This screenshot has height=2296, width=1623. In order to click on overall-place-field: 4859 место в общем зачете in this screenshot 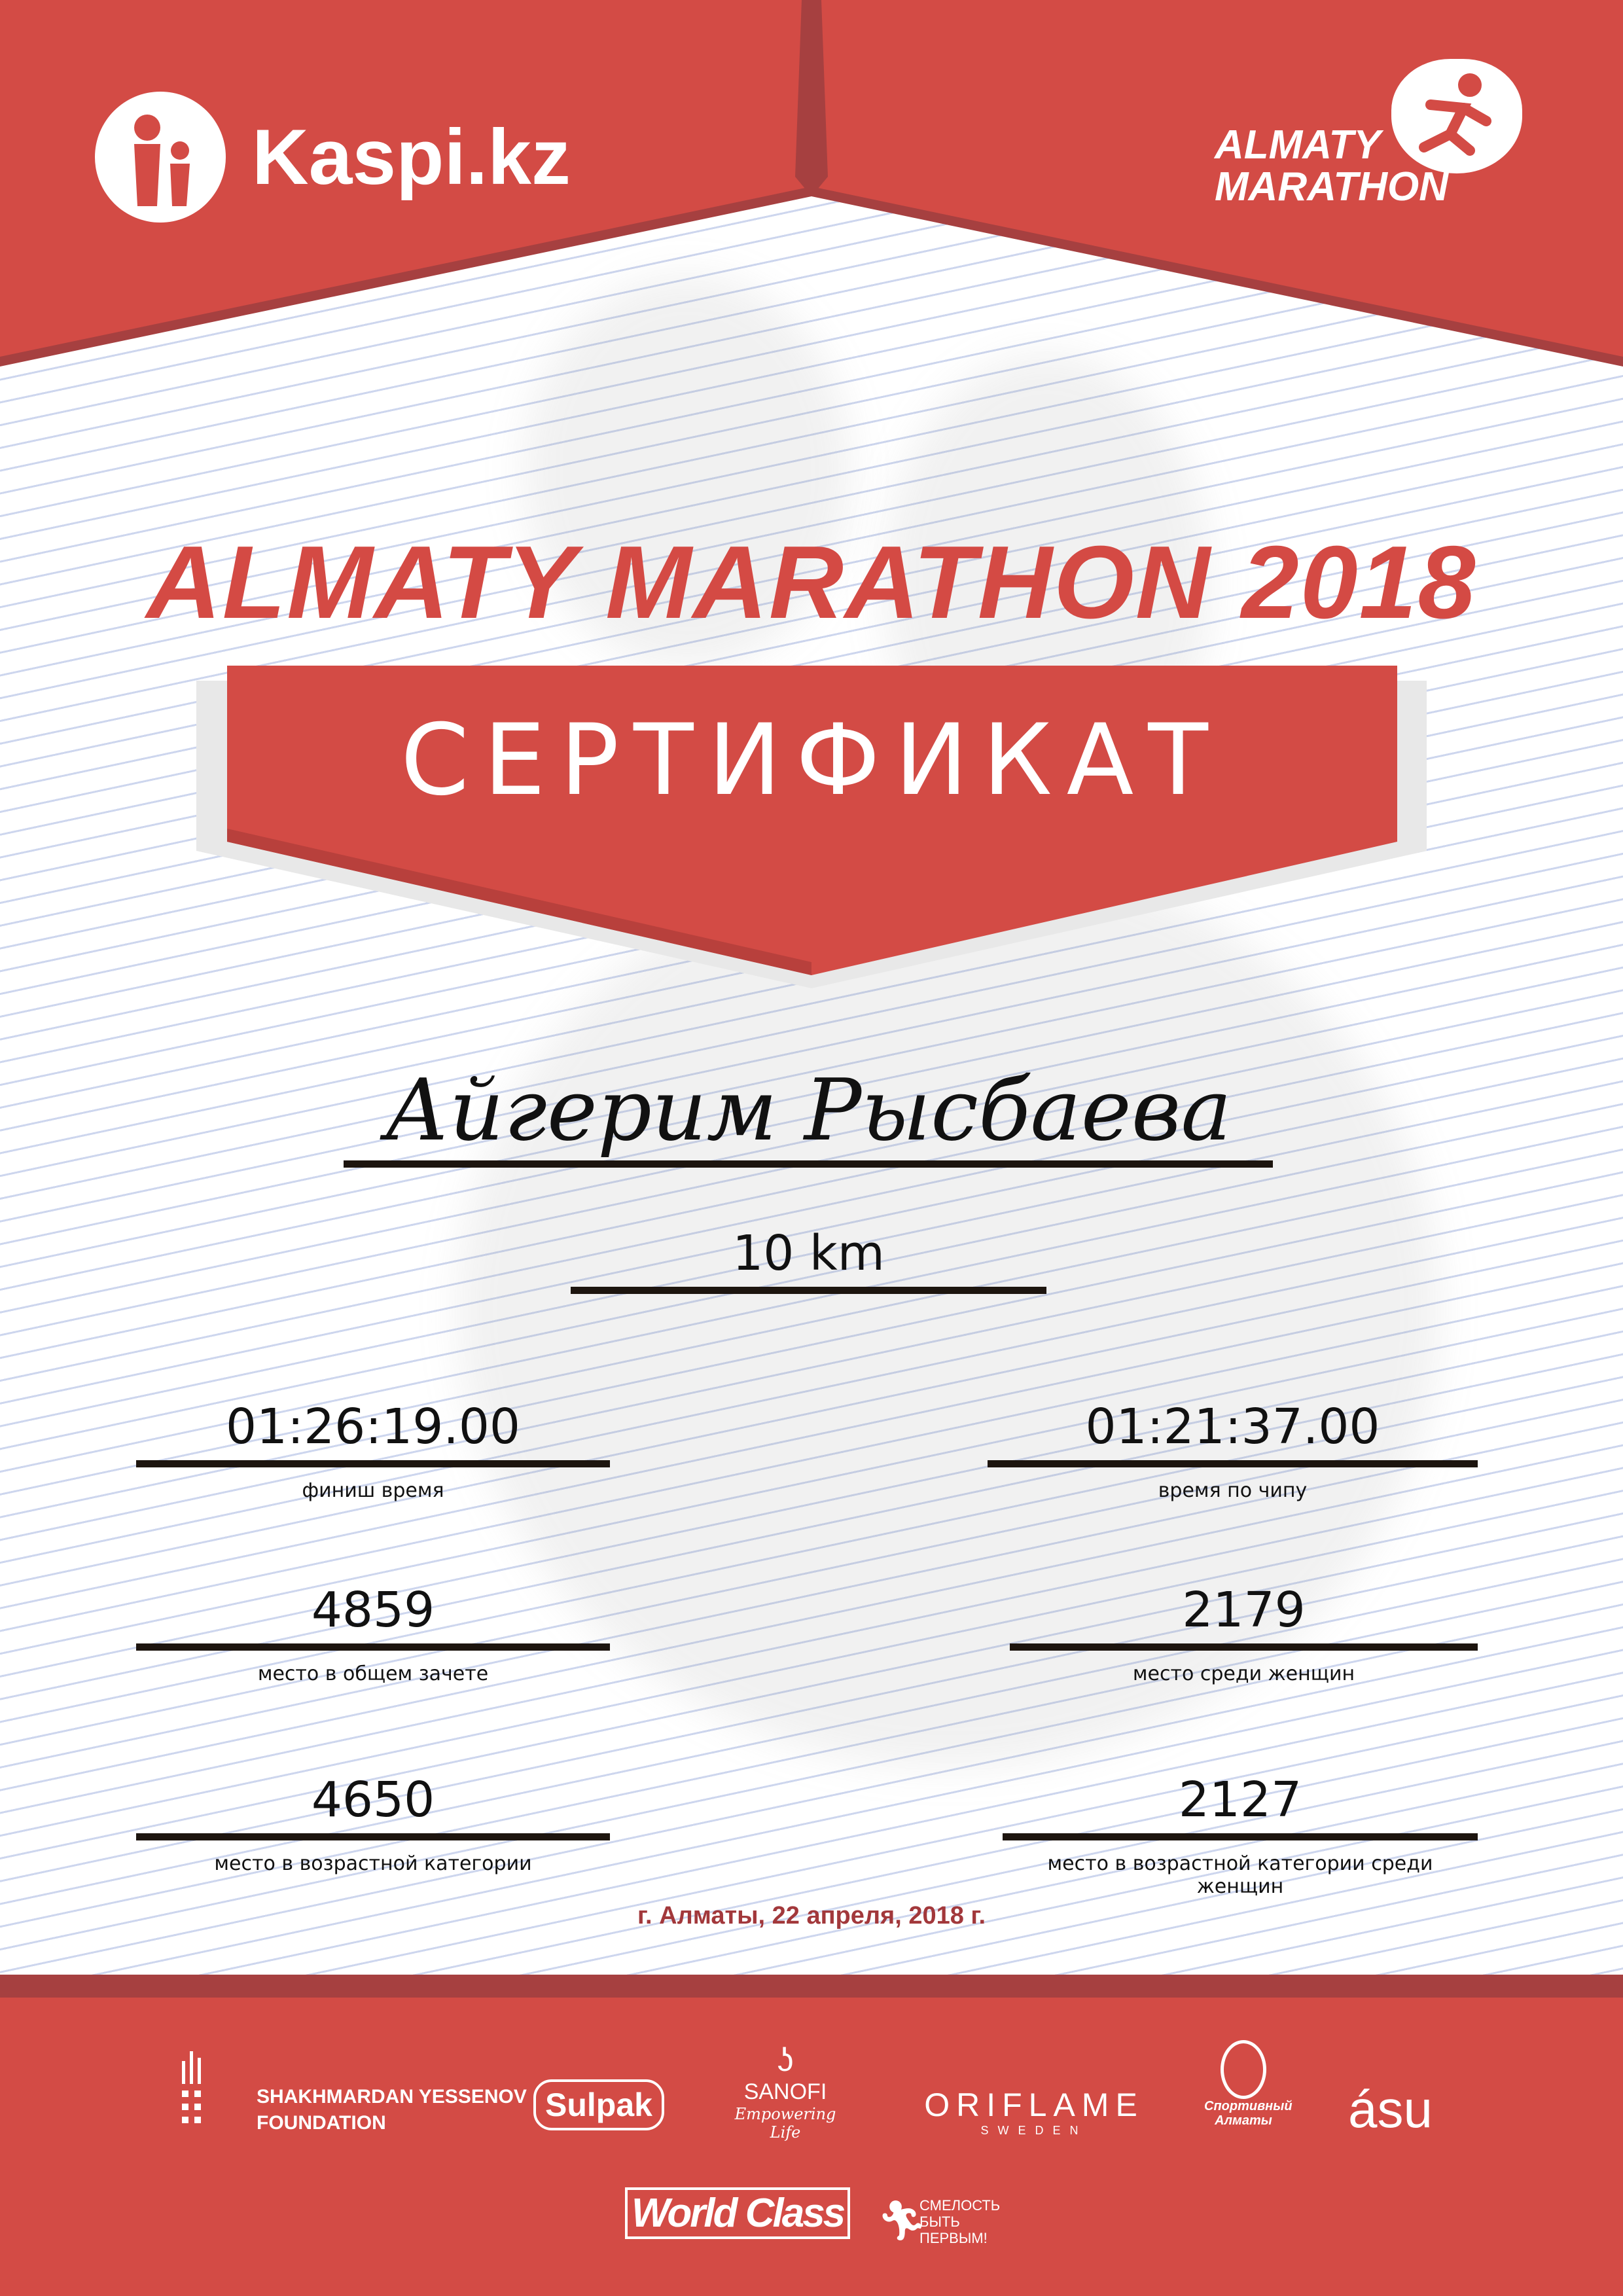, I will do `click(373, 1633)`.